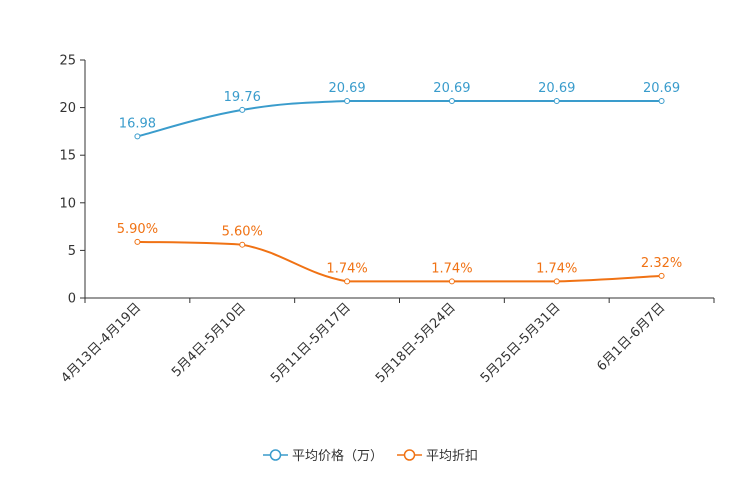 The image size is (744, 496). Describe the element at coordinates (631, 337) in the screenshot. I see `x-tick-label: 6月1日-6月7日` at that location.